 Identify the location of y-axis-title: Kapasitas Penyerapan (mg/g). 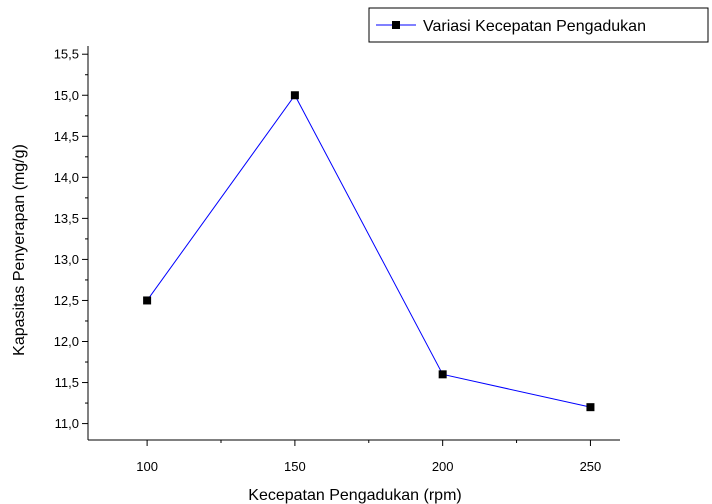
(19, 250).